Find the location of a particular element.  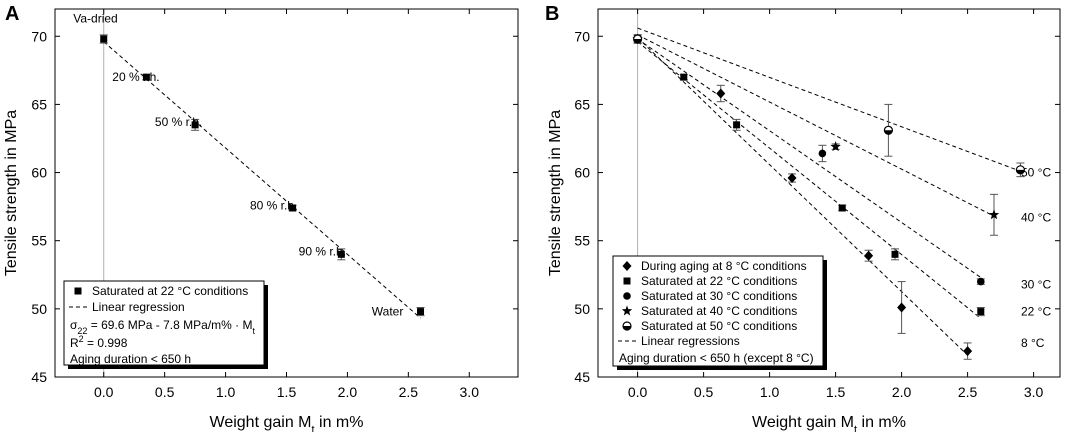

regression-label: 30 °C is located at coordinates (1036, 284).